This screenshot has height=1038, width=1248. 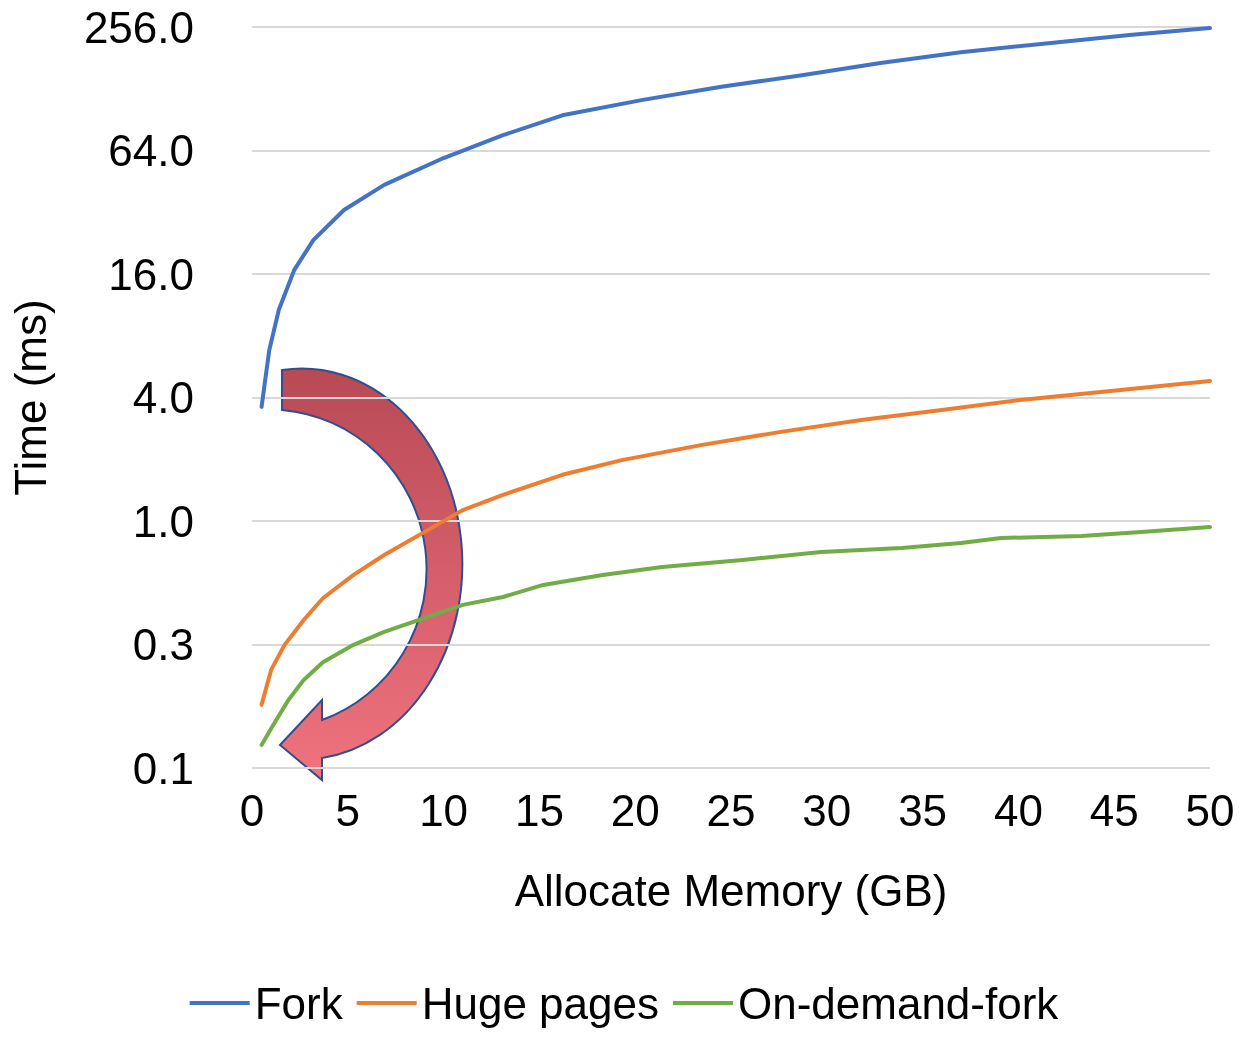 I want to click on y-tick-label: 64.0, so click(x=151, y=150).